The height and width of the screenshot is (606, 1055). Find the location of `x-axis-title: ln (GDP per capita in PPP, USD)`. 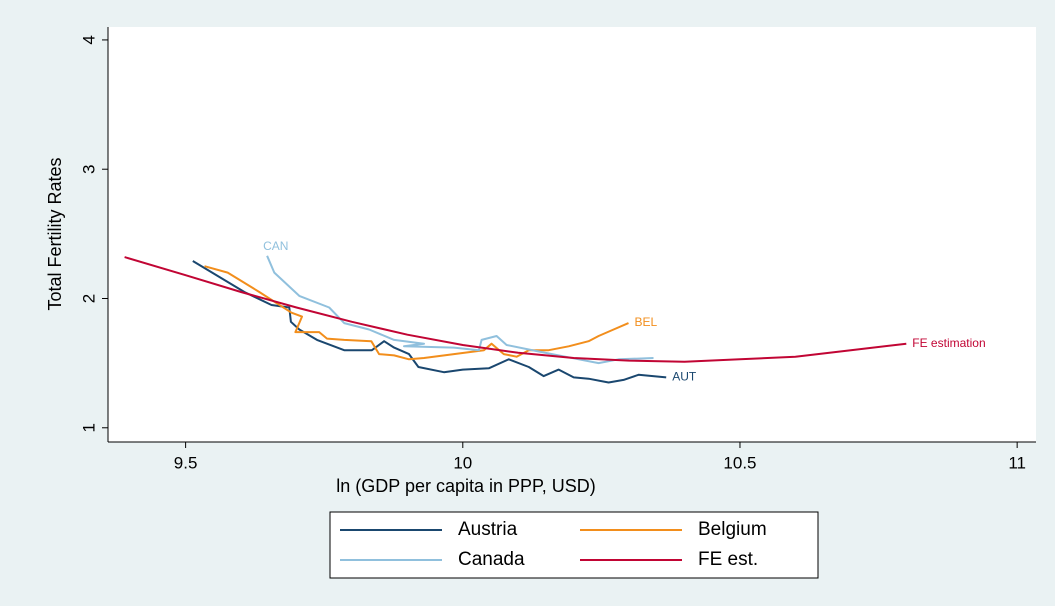

x-axis-title: ln (GDP per capita in PPP, USD) is located at coordinates (465, 486).